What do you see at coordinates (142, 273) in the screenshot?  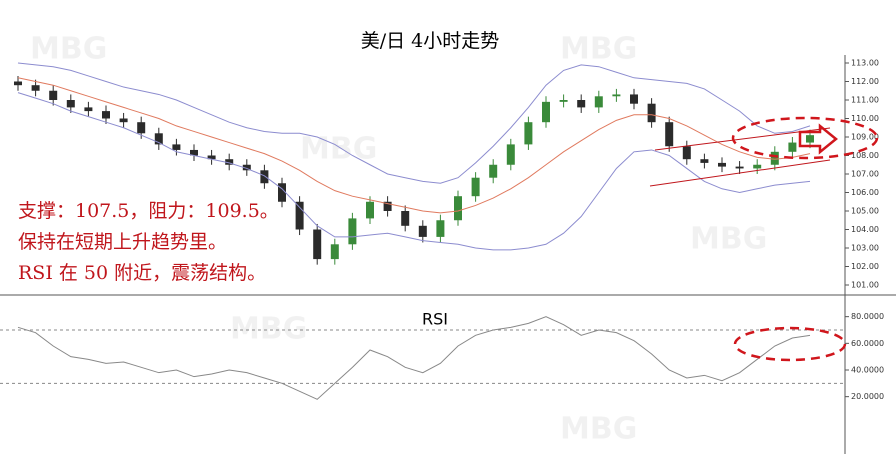 I see `annotation: RSI 在 50 附近，震荡结构。` at bounding box center [142, 273].